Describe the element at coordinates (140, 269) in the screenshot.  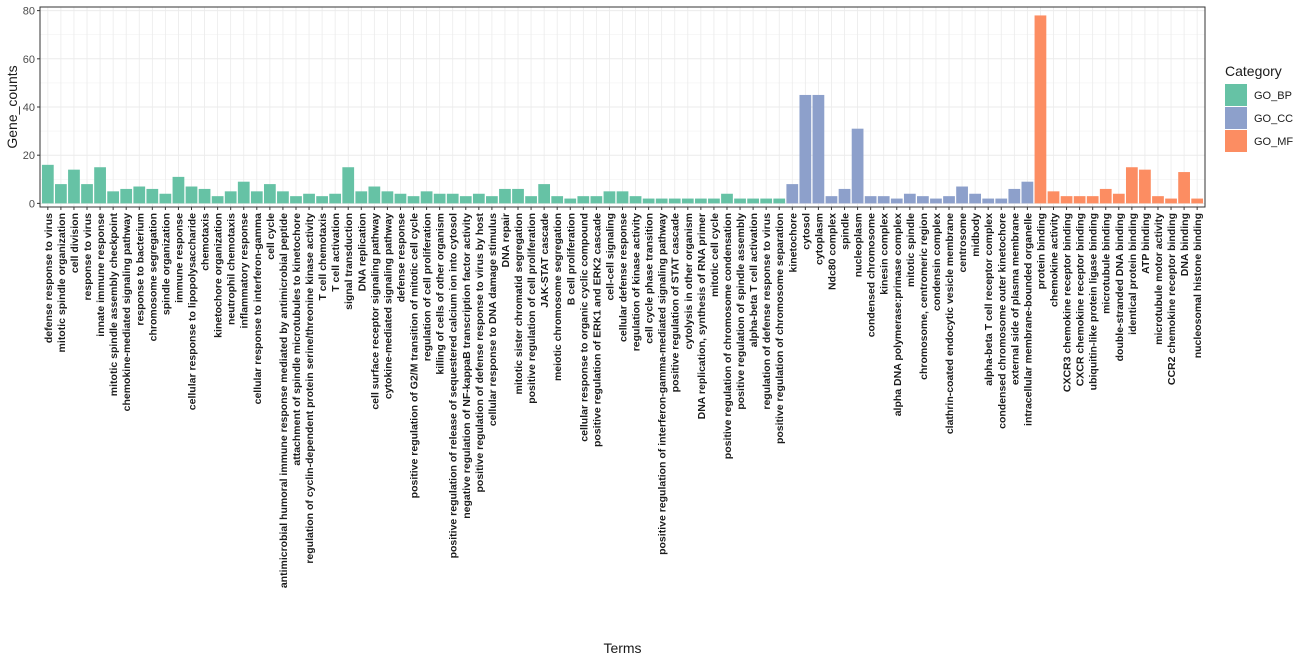
I see `x-tick-label: response to bacterium` at that location.